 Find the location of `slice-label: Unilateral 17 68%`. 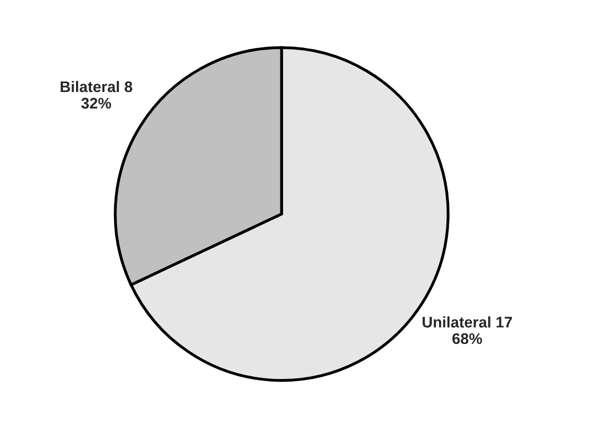

slice-label: Unilateral 17 68% is located at coordinates (467, 330).